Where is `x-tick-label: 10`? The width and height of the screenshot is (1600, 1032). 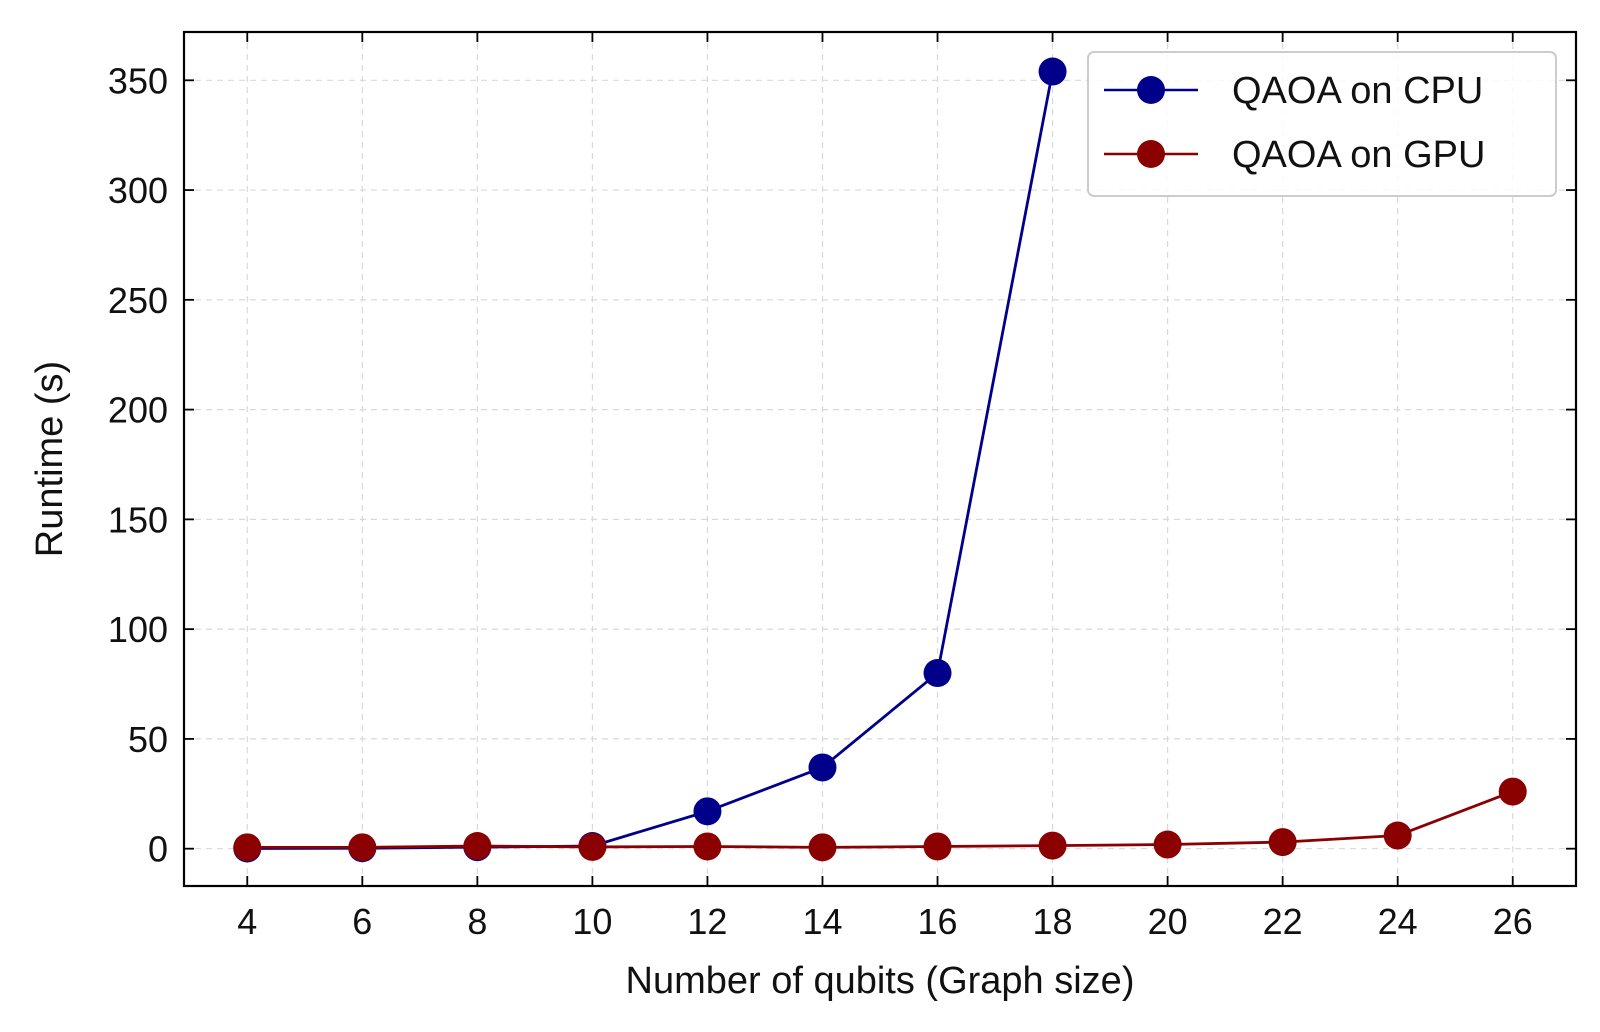
x-tick-label: 10 is located at coordinates (592, 921).